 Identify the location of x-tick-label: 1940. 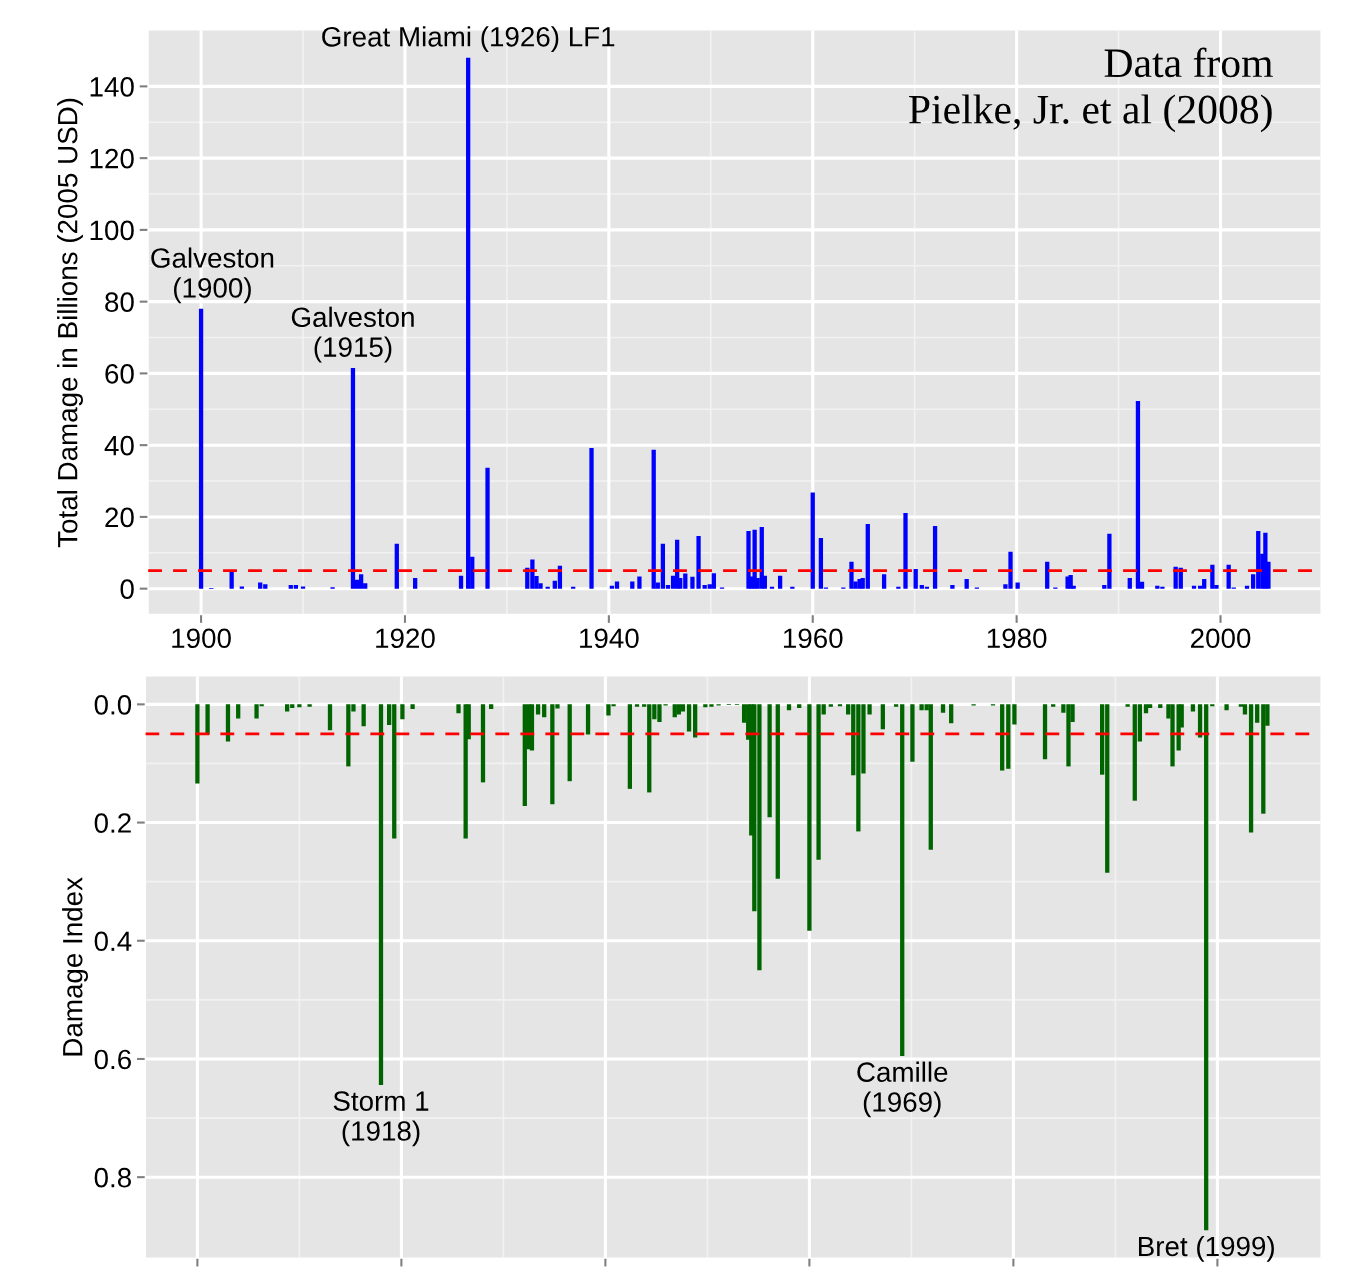
(609, 638).